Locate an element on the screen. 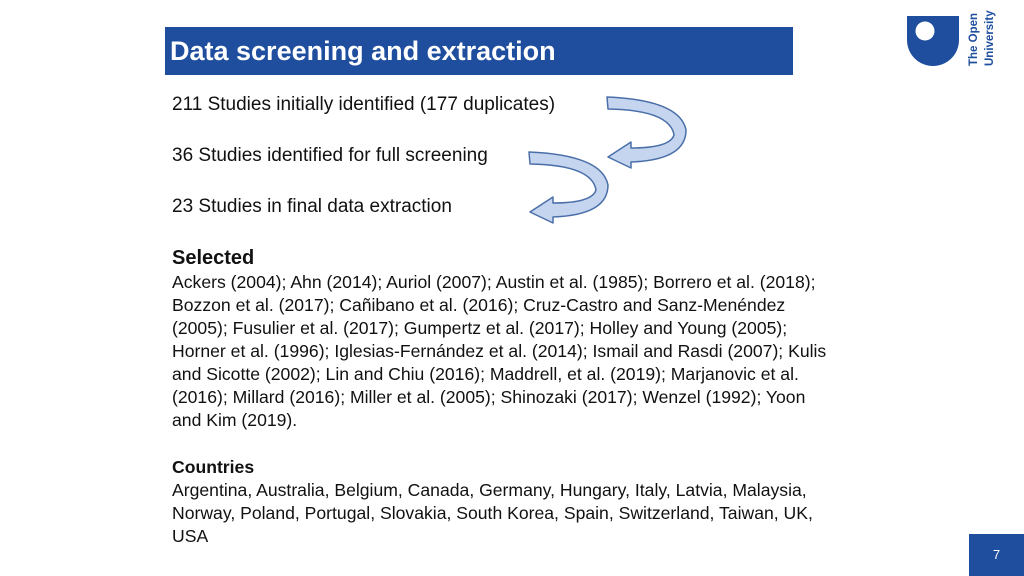 Image resolution: width=1024 pixels, height=576 pixels. step-screening: 36 Studies identified for full screening is located at coordinates (330, 155).